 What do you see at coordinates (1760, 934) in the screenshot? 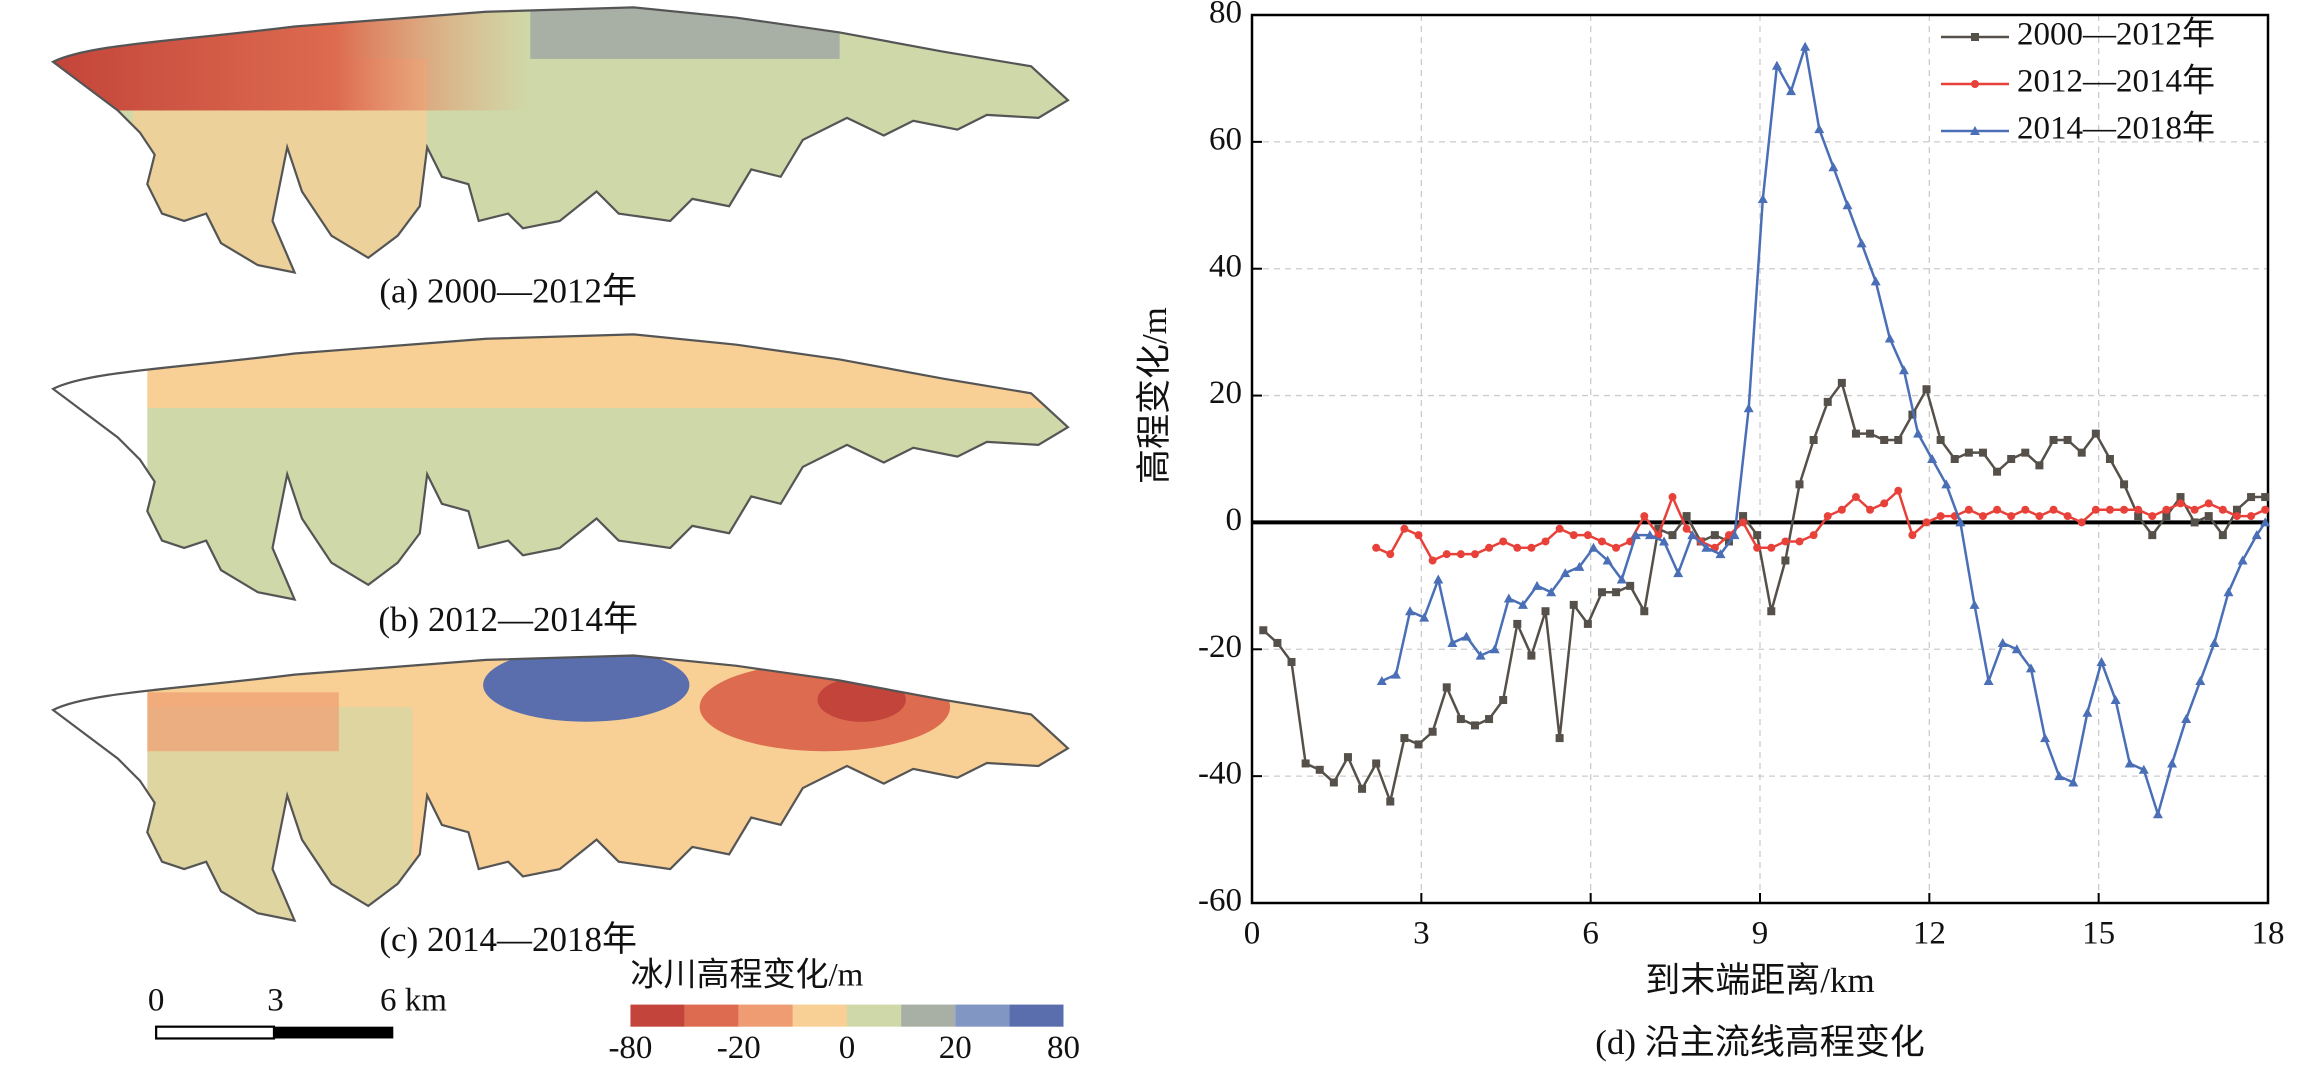
I see `x-tick-label: 9` at bounding box center [1760, 934].